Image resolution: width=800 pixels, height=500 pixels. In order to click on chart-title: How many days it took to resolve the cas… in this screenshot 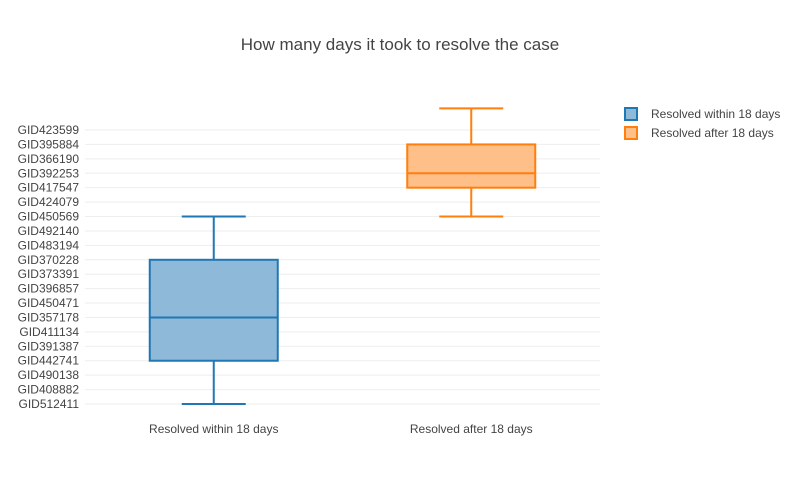, I will do `click(400, 44)`.